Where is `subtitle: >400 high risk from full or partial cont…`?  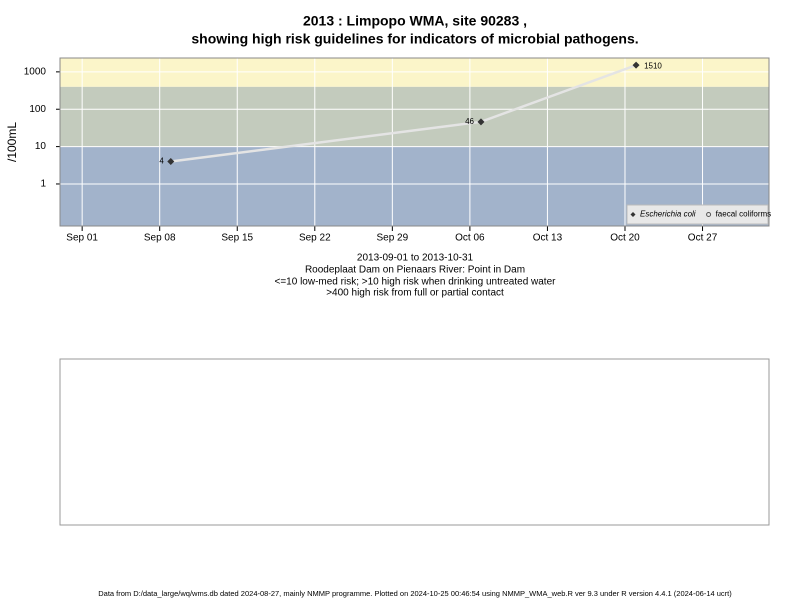
subtitle: >400 high risk from full or partial cont… is located at coordinates (415, 293).